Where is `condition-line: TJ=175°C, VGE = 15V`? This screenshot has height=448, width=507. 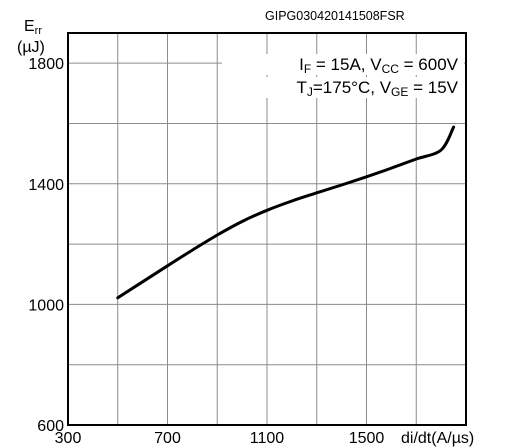
condition-line: TJ=175°C, VGE = 15V is located at coordinates (377, 88).